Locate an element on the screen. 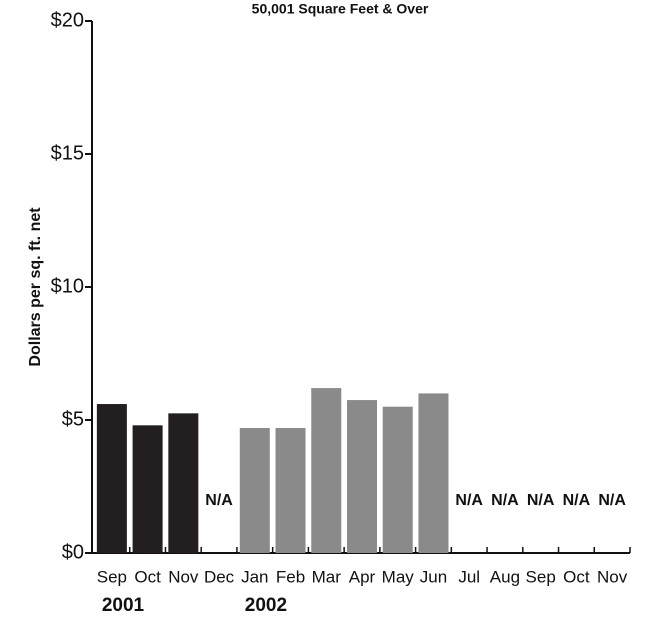  group-label: 2001 is located at coordinates (123, 605).